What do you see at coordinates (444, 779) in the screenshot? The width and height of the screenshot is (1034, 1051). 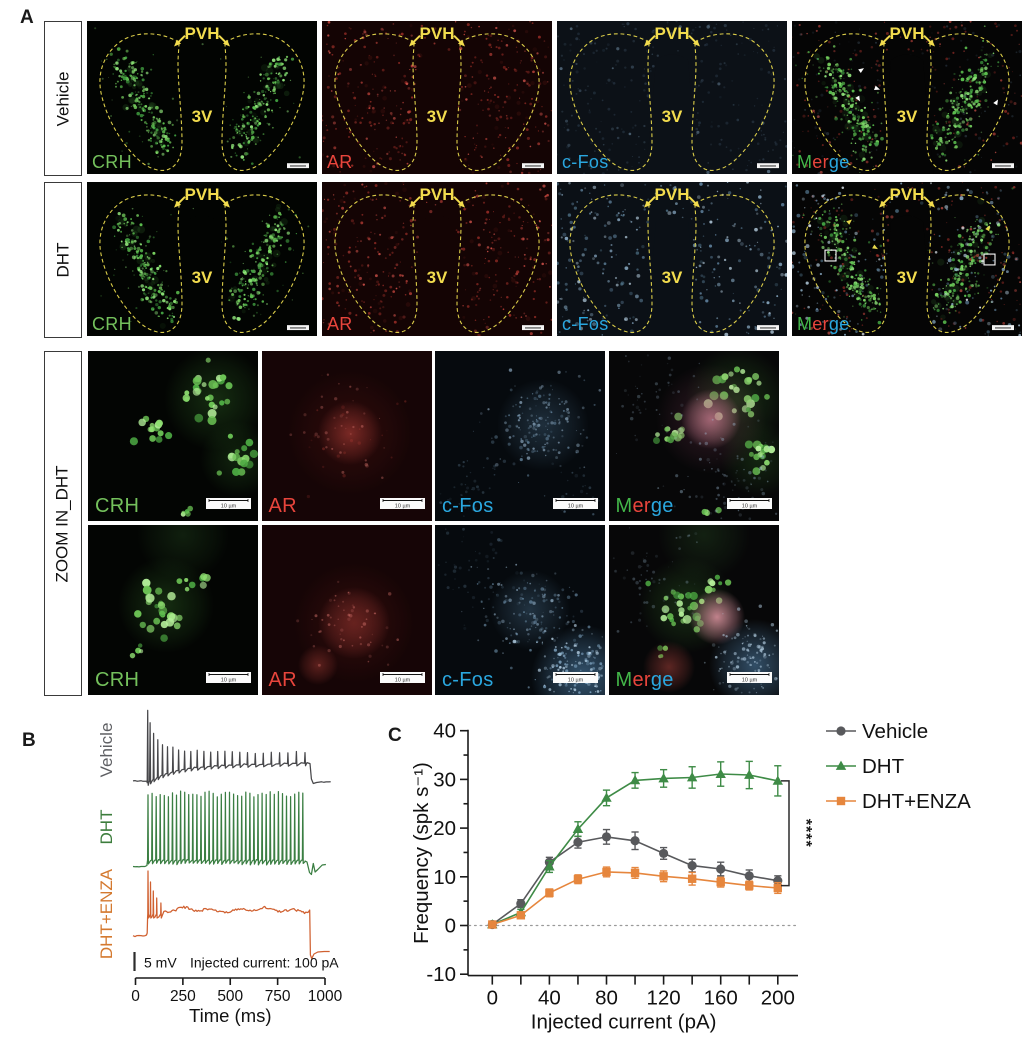 I see `c-y-tick-label: 30` at bounding box center [444, 779].